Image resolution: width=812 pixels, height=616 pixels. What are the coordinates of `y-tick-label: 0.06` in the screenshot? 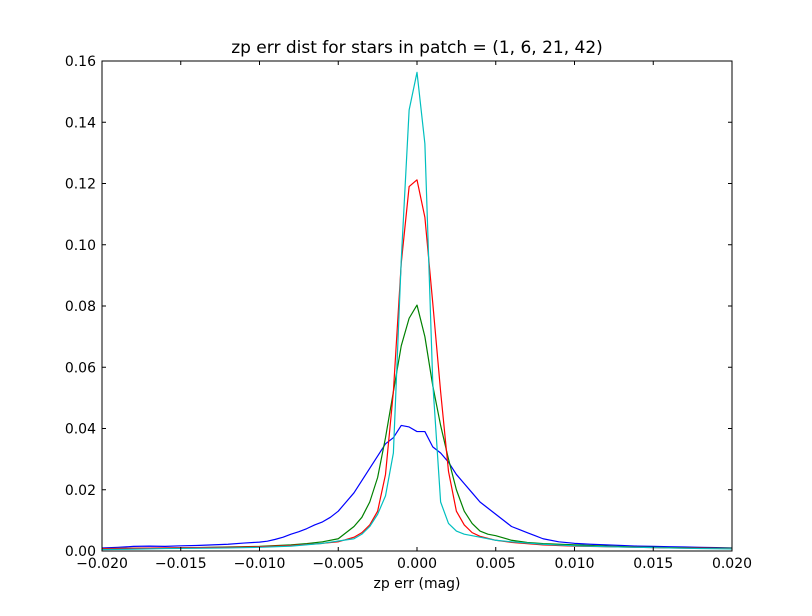 It's located at (80, 368).